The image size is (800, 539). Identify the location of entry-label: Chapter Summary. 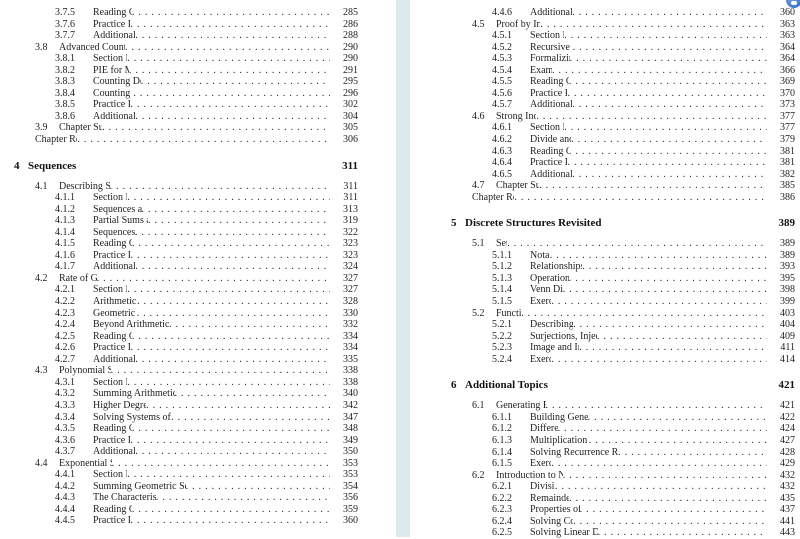
(81, 128).